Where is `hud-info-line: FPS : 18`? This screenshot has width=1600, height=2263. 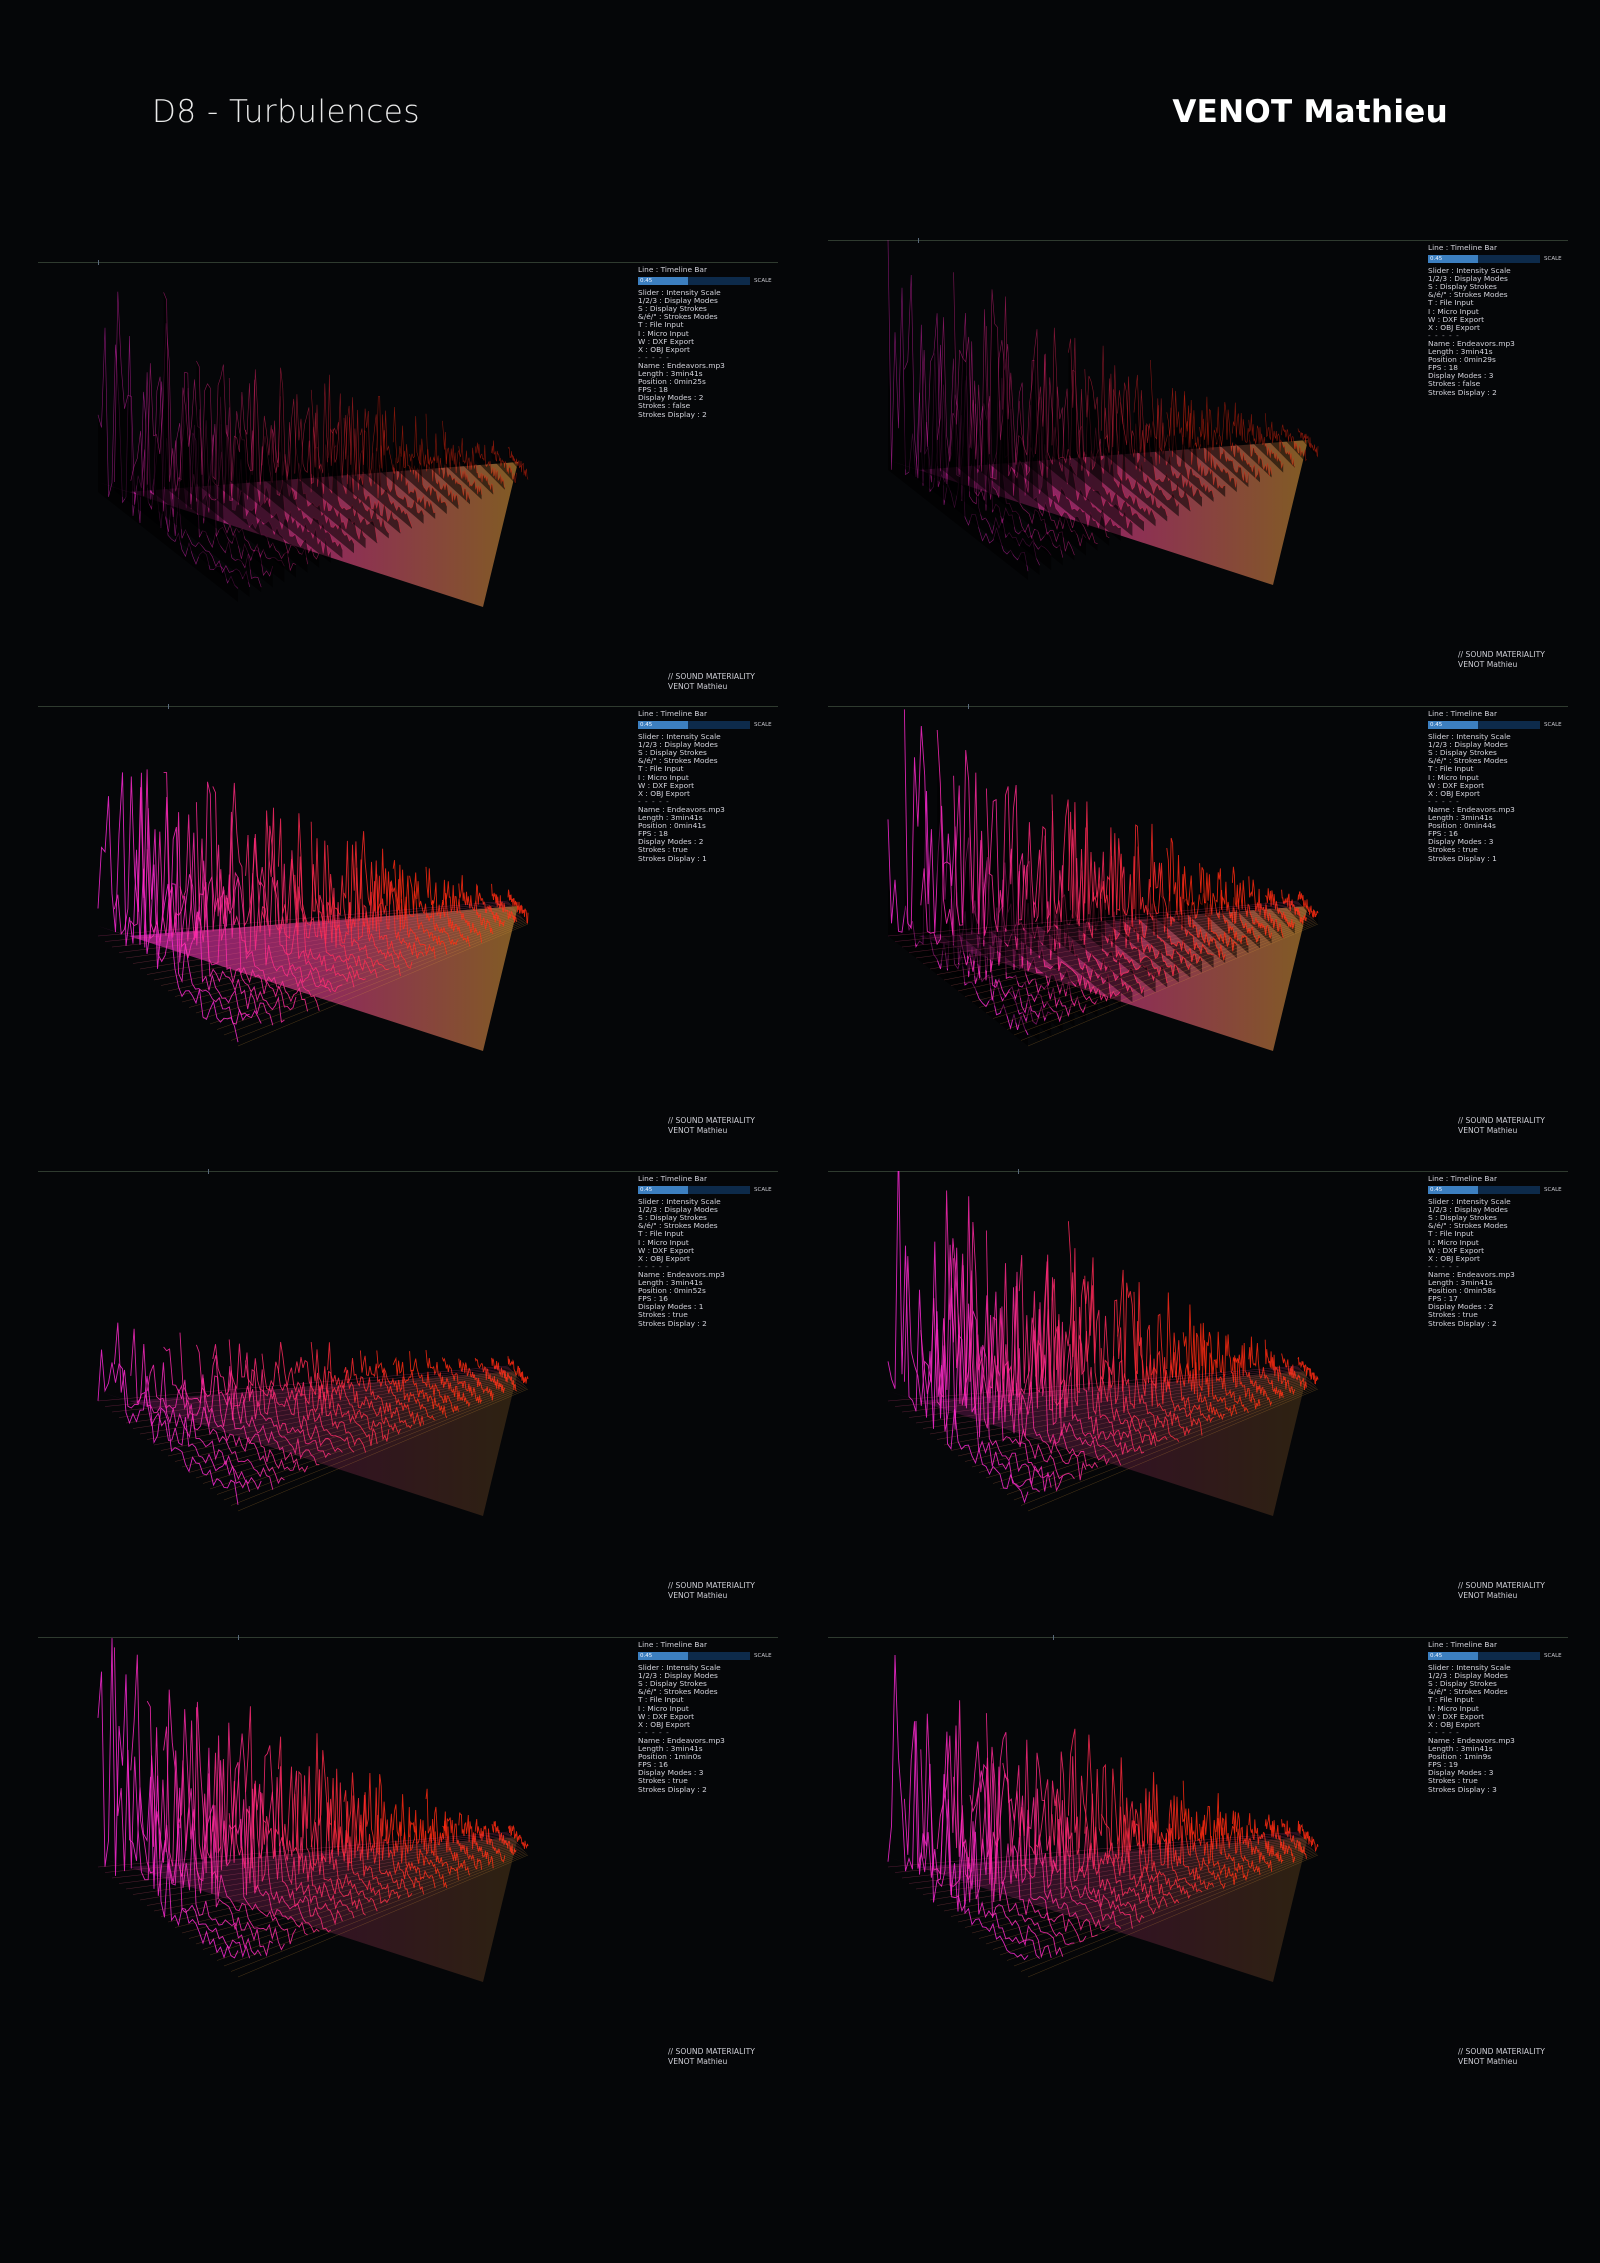
hud-info-line: FPS : 18 is located at coordinates (653, 834).